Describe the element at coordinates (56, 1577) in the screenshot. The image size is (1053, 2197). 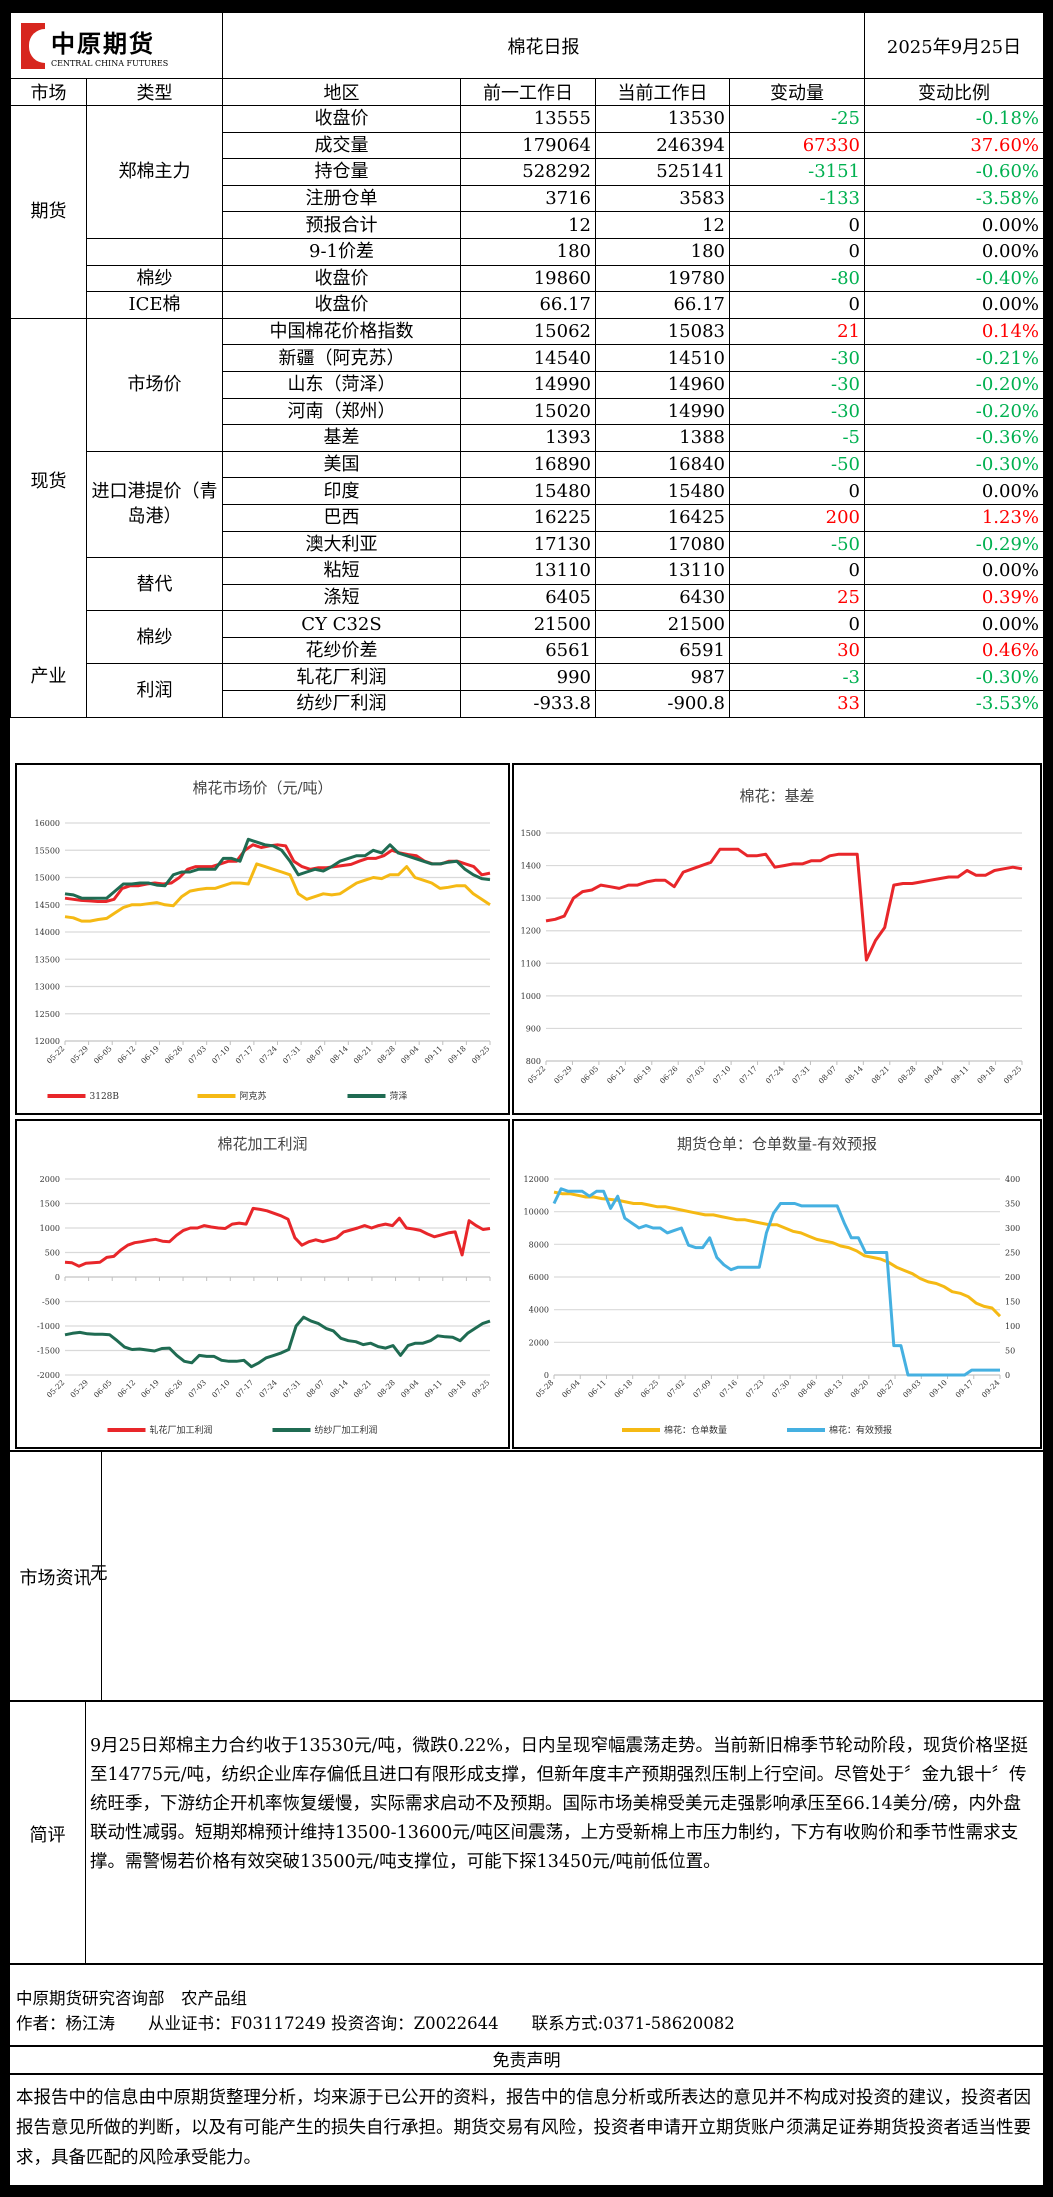
I see `market-news-label: 市场资讯` at that location.